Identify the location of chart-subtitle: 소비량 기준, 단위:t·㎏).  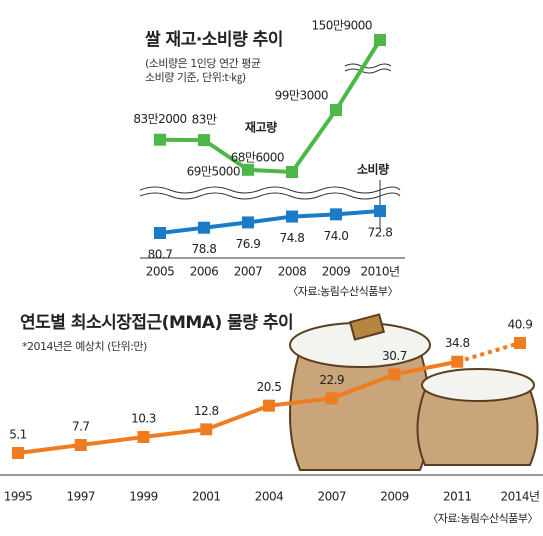
(195, 77).